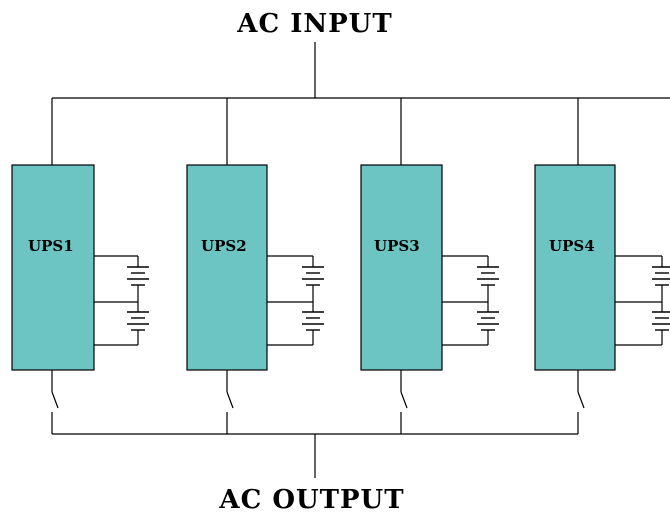  I want to click on ups2-label: UPS2, so click(224, 246).